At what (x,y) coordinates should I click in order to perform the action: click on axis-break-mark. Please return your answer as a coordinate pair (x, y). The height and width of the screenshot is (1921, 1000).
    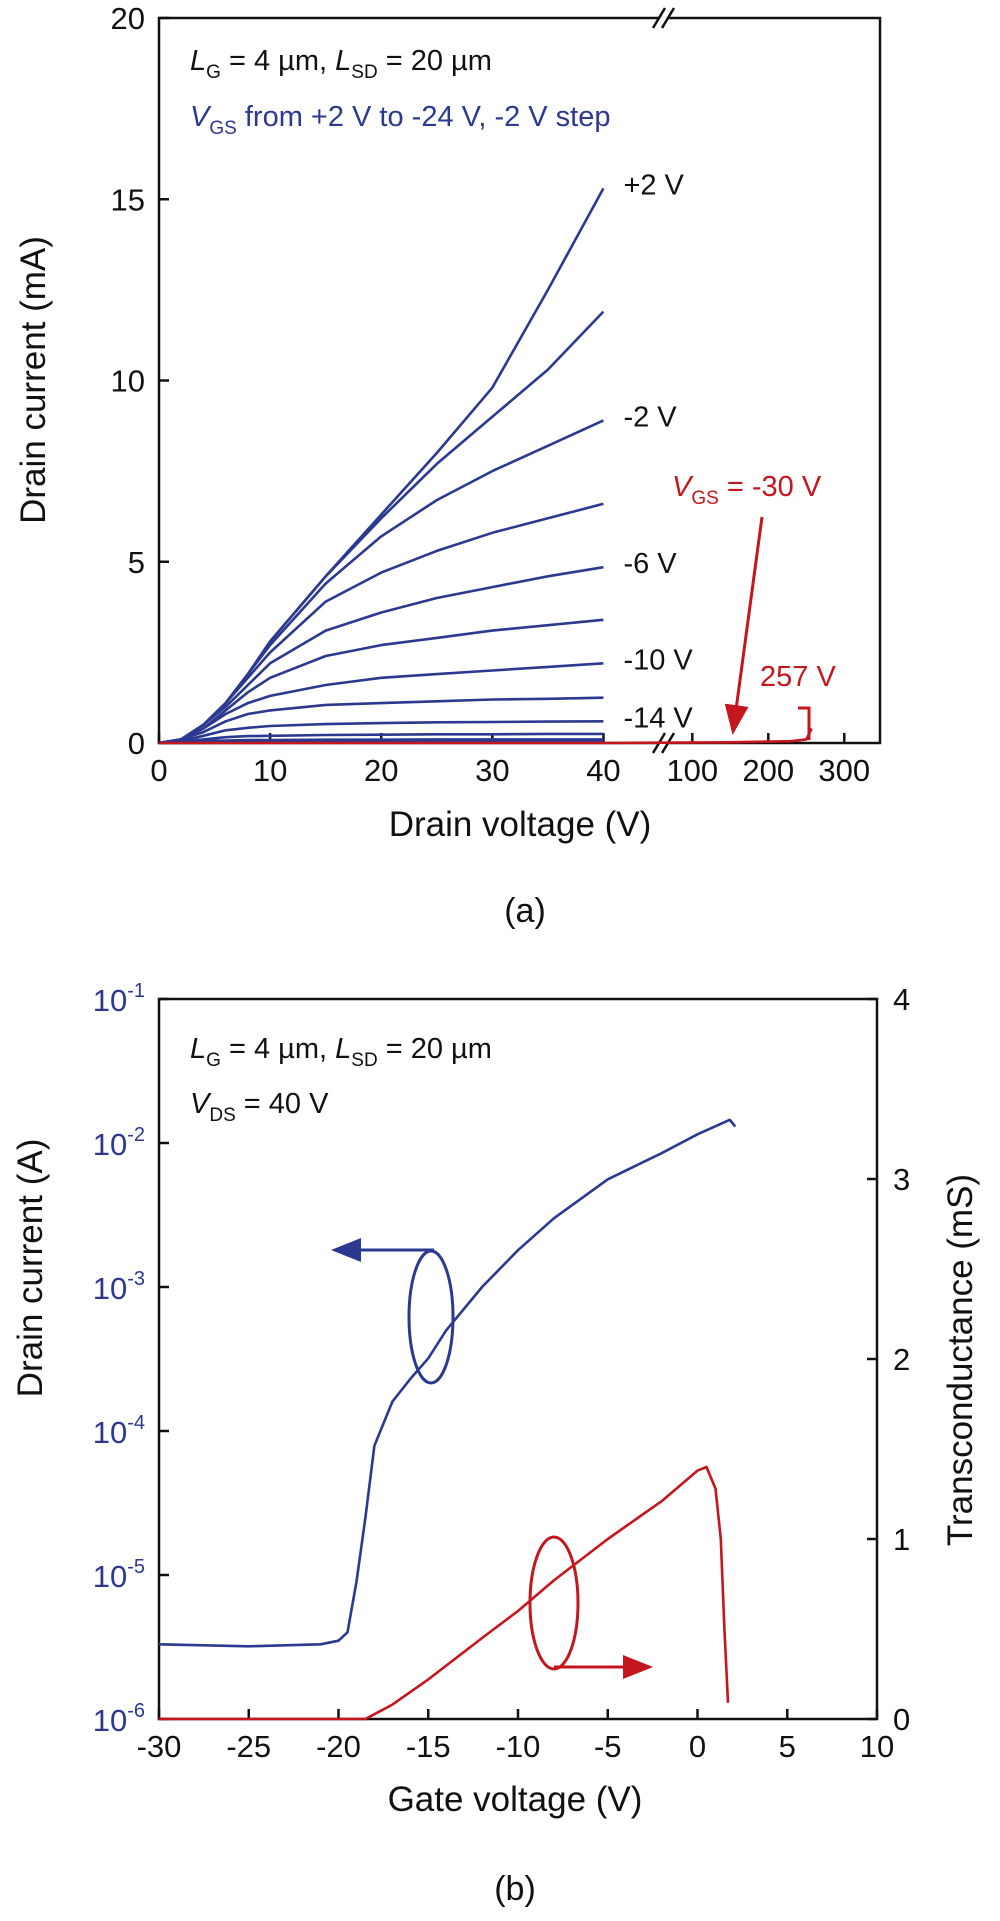
    Looking at the image, I should click on (659, 18).